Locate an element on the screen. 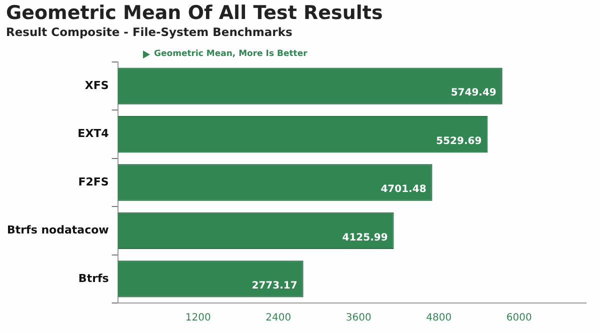 This screenshot has width=600, height=333. chart-subtitle: Result Composite - File-System Benchmarks is located at coordinates (149, 32).